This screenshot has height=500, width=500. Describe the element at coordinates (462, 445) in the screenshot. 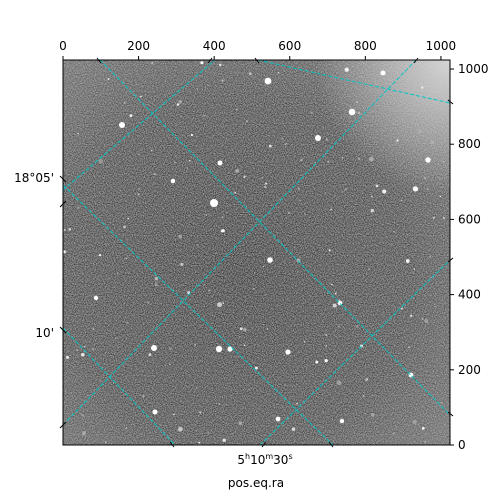

I see `y-tick-label-right: 0` at that location.